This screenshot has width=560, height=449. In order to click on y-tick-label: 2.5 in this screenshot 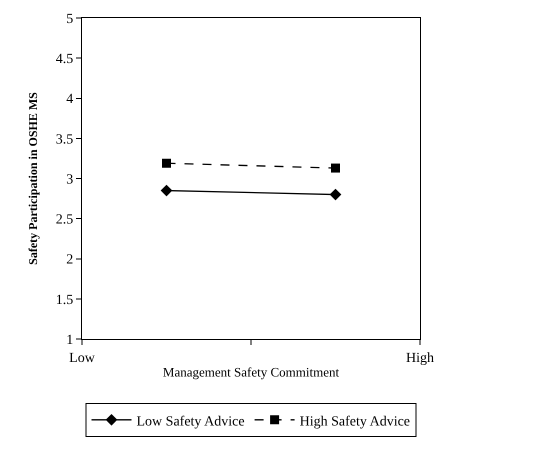, I will do `click(65, 220)`.